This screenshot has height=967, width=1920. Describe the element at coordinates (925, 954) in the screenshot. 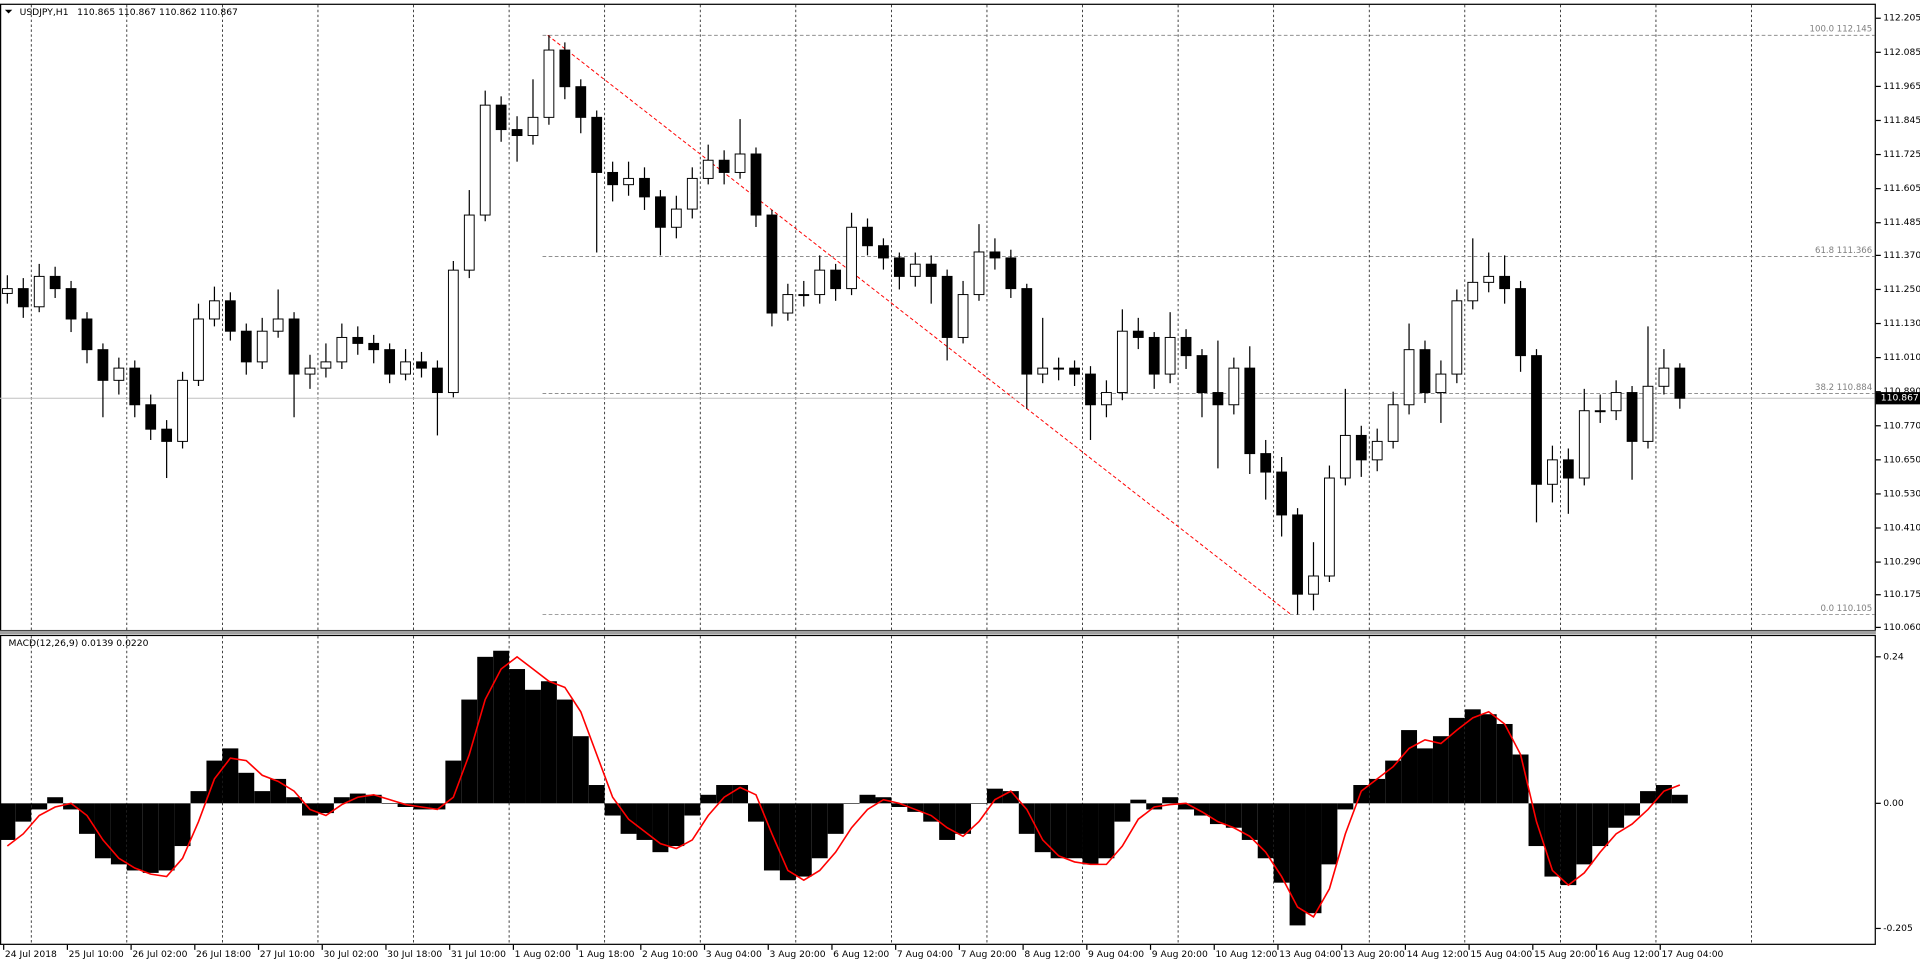

I see `x-tick-label: 7 Aug 04:00` at that location.